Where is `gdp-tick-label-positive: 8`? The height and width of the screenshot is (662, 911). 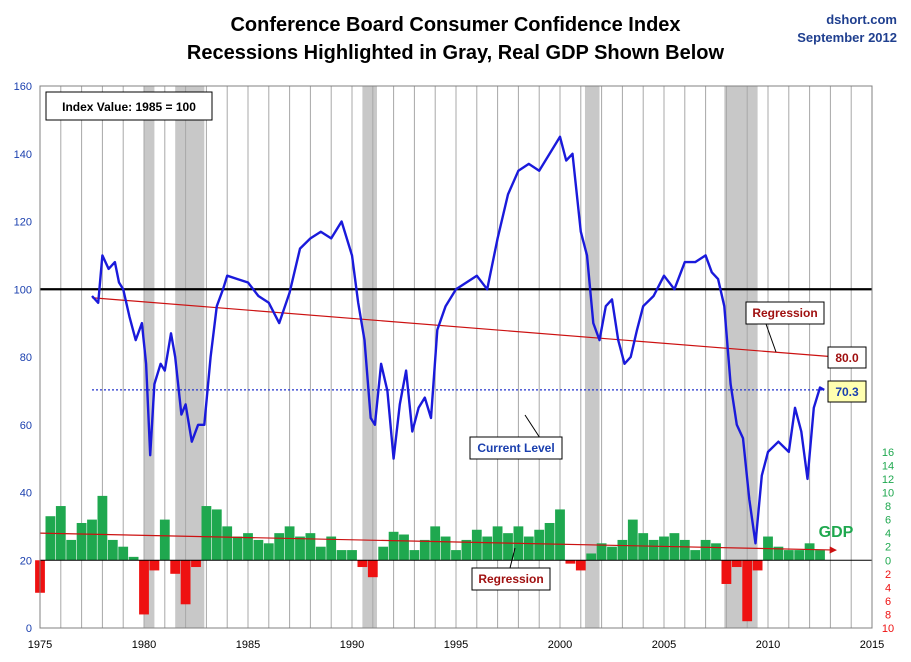
gdp-tick-label-positive: 8 is located at coordinates (888, 507).